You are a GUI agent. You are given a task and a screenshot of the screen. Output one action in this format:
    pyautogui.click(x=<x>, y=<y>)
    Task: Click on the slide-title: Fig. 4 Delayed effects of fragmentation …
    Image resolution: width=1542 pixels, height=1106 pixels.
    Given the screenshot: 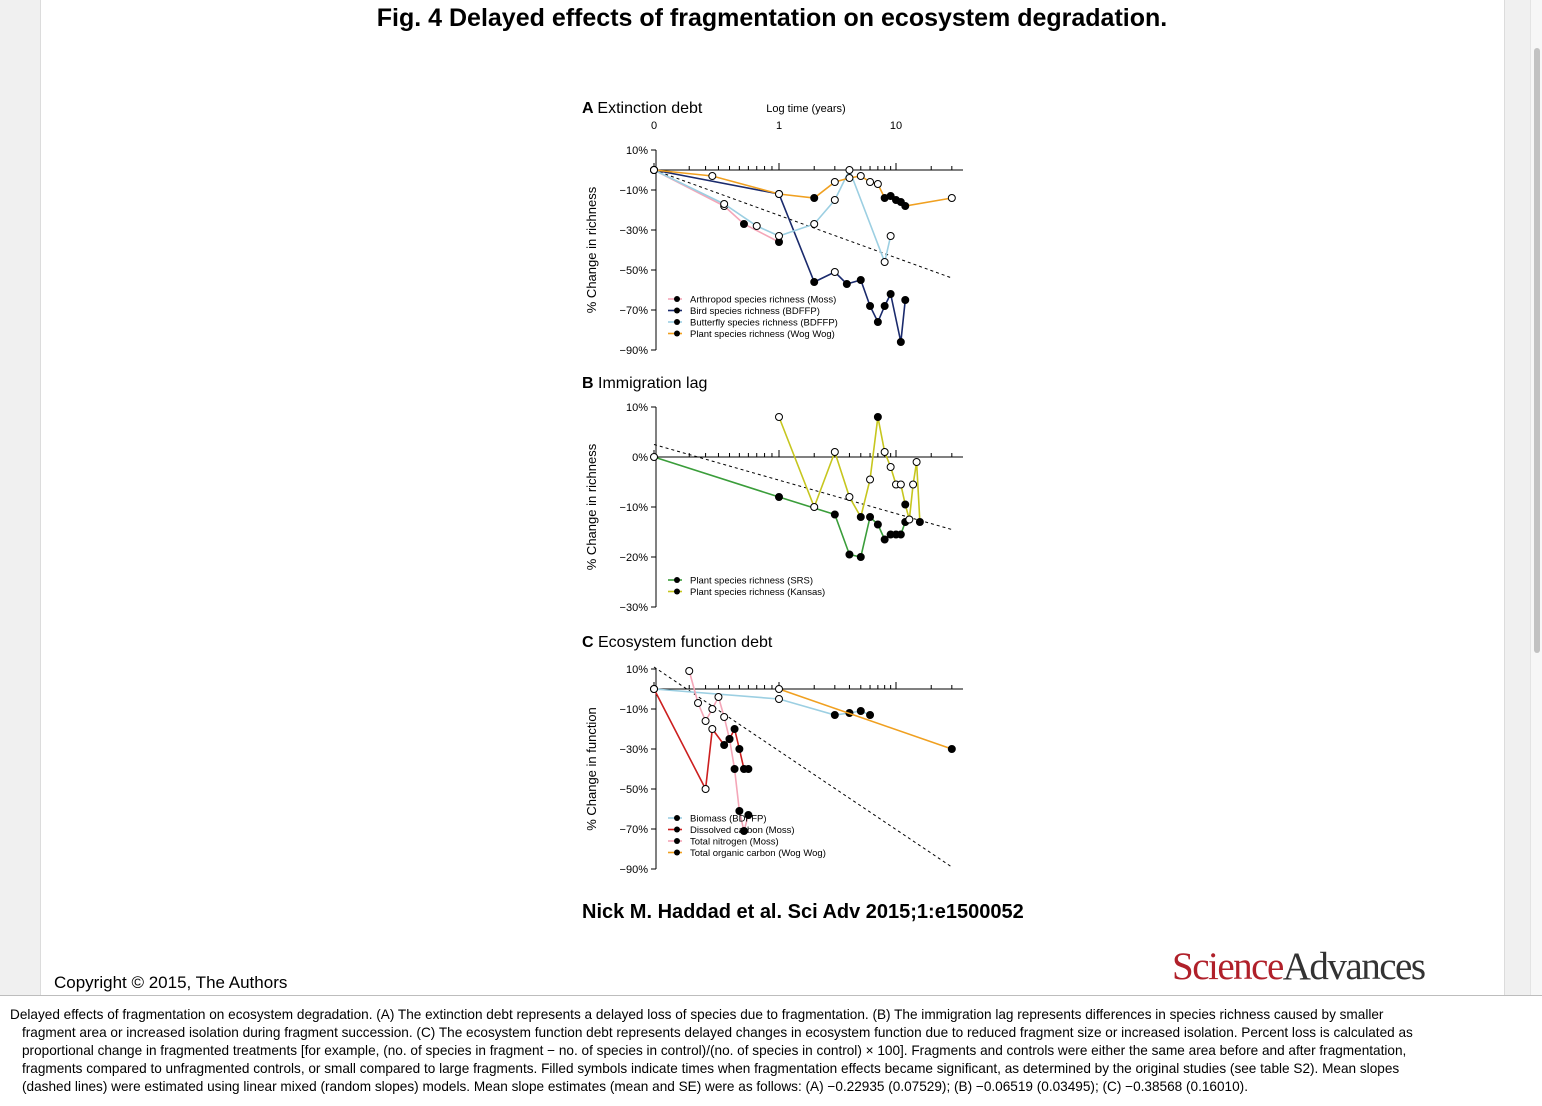 What is the action you would take?
    pyautogui.click(x=772, y=18)
    